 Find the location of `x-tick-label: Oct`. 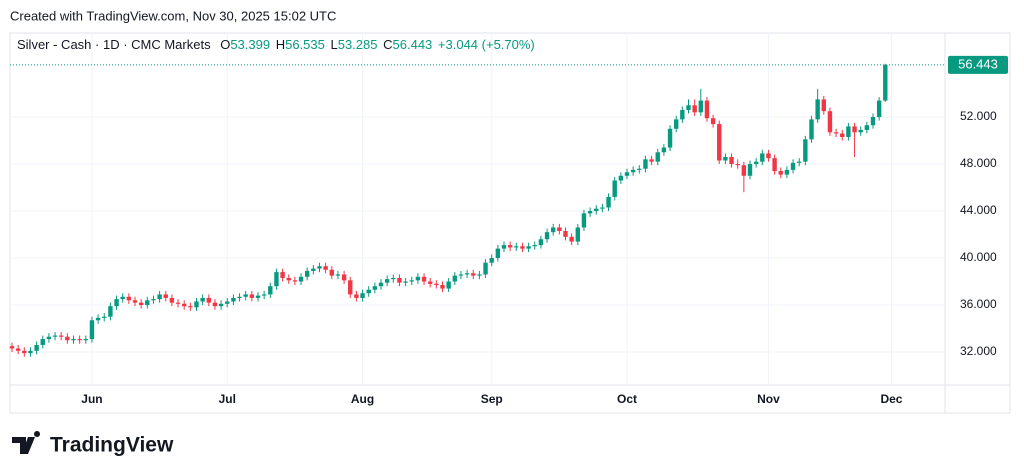

x-tick-label: Oct is located at coordinates (627, 399).